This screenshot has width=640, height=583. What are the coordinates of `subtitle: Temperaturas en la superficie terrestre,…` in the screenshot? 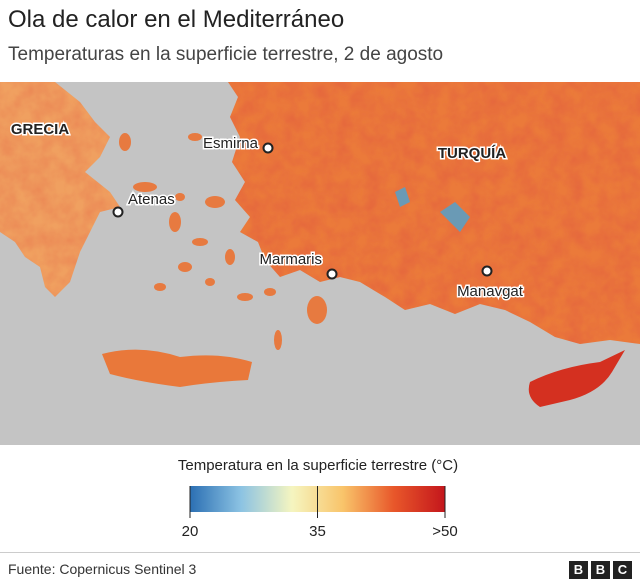 It's located at (226, 54).